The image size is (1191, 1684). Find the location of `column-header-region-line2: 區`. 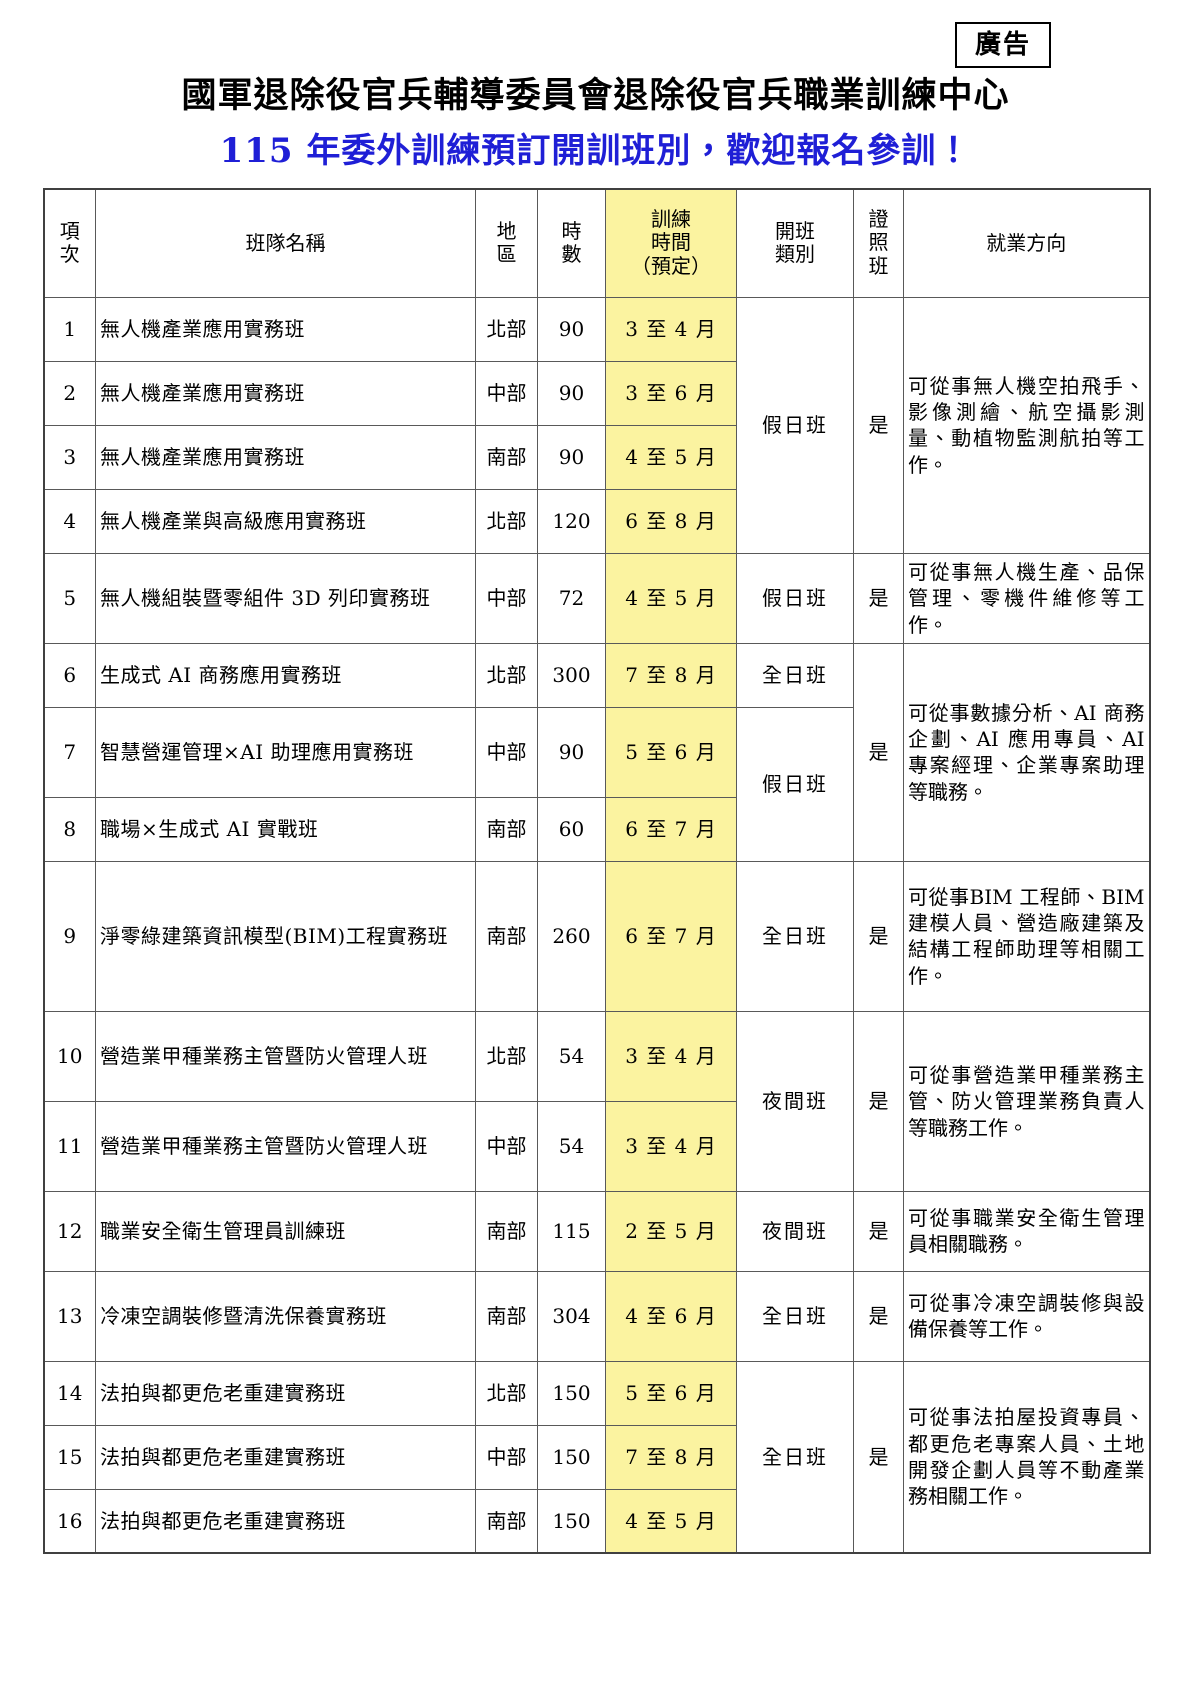

column-header-region-line2: 區 is located at coordinates (506, 254).